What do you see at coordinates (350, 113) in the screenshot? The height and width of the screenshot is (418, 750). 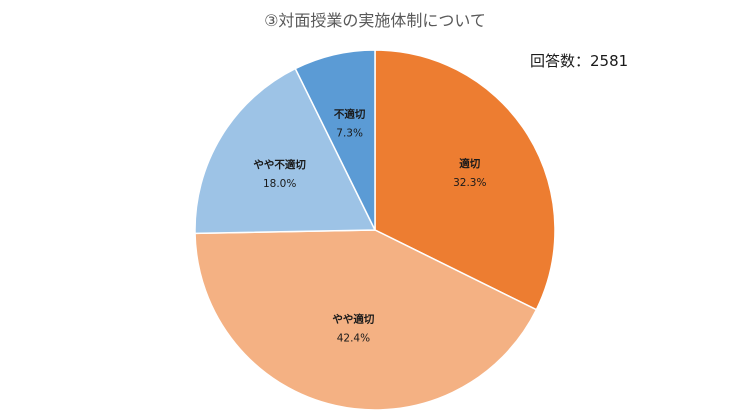 I see `slice-label-4: 不適切` at bounding box center [350, 113].